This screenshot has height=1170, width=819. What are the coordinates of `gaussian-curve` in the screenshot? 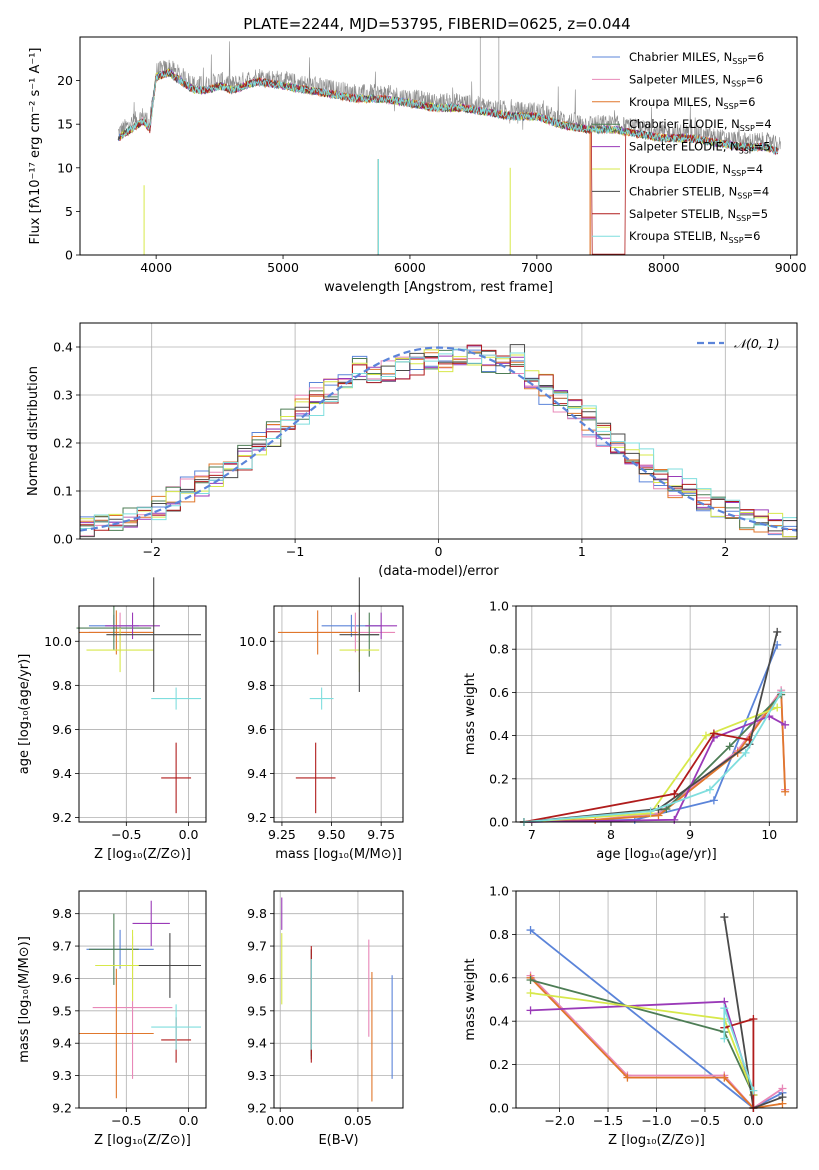 It's located at (438, 439).